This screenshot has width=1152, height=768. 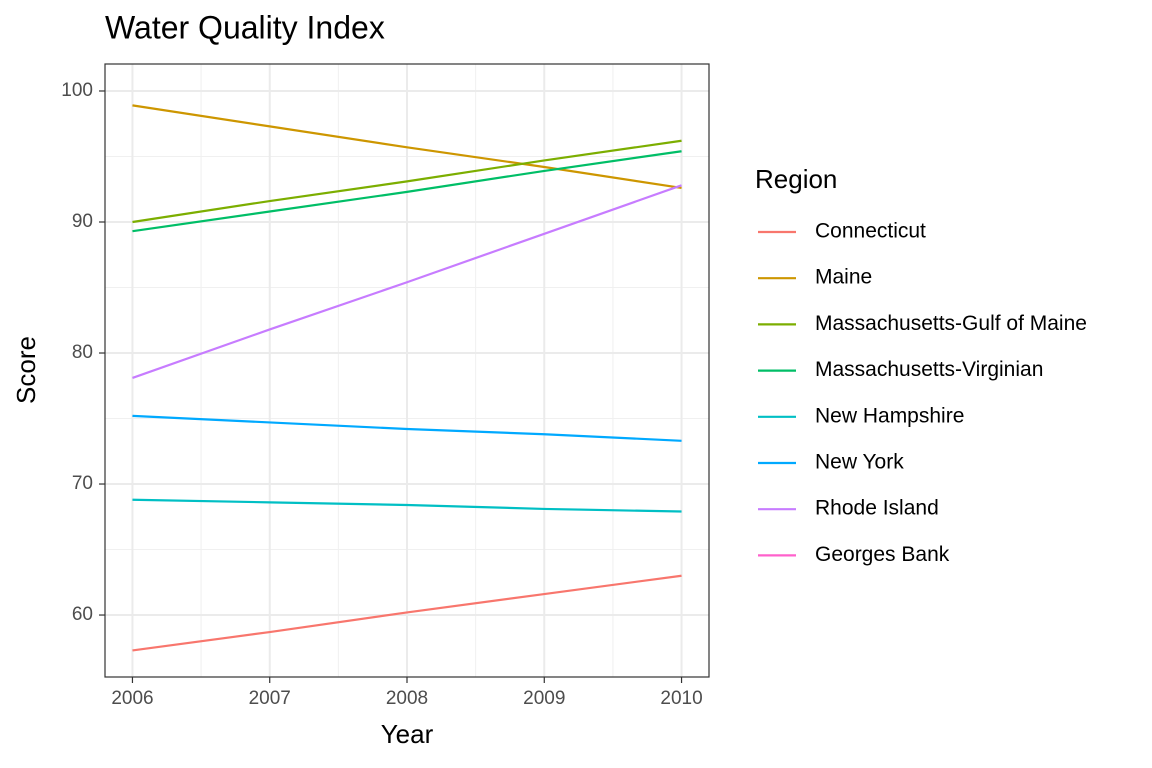 I want to click on x-tick-label: 2006, so click(x=132, y=698).